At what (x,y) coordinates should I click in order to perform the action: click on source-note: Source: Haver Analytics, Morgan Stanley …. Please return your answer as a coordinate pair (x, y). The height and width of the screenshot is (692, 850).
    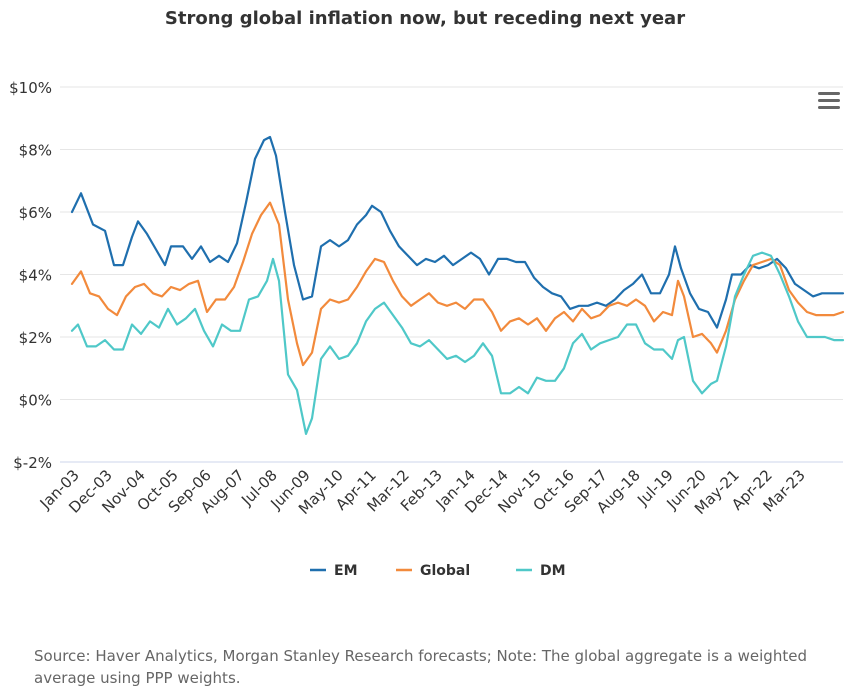
    Looking at the image, I should click on (420, 667).